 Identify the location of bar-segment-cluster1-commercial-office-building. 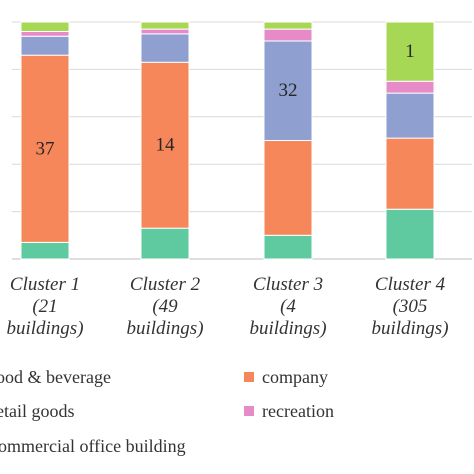
(45, 250).